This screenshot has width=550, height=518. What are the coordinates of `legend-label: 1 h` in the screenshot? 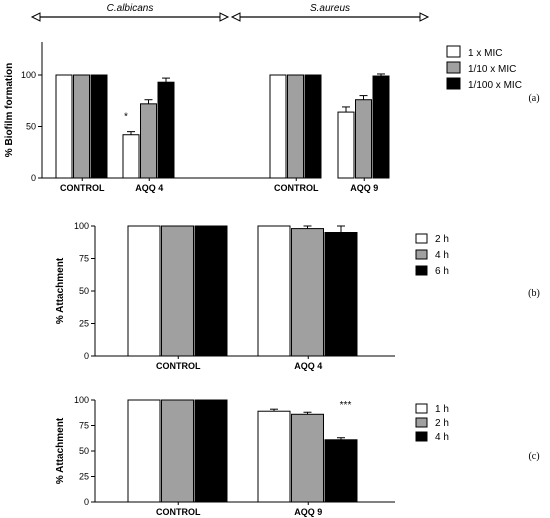 It's located at (442, 409).